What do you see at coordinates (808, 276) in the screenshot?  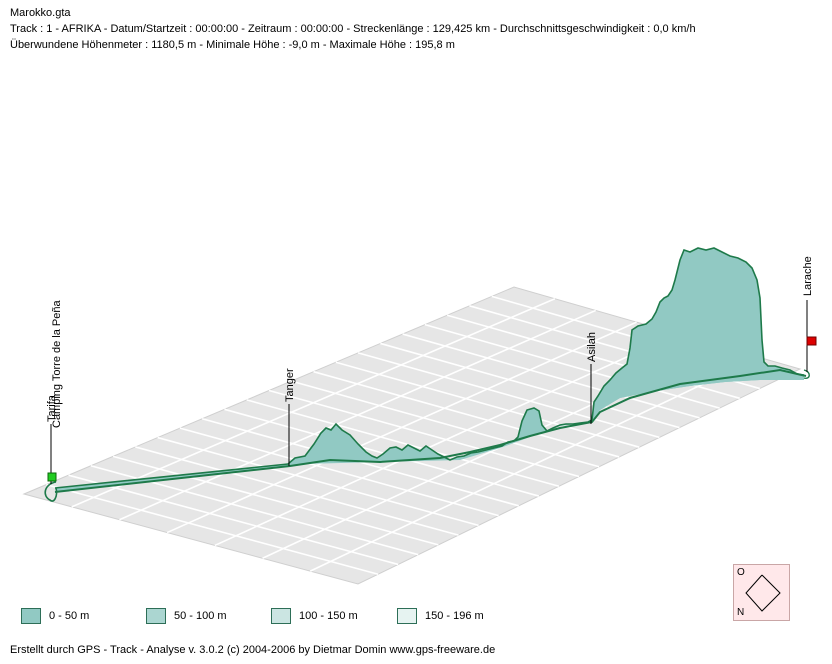 I see `waypoint-label-larache: Larache` at bounding box center [808, 276].